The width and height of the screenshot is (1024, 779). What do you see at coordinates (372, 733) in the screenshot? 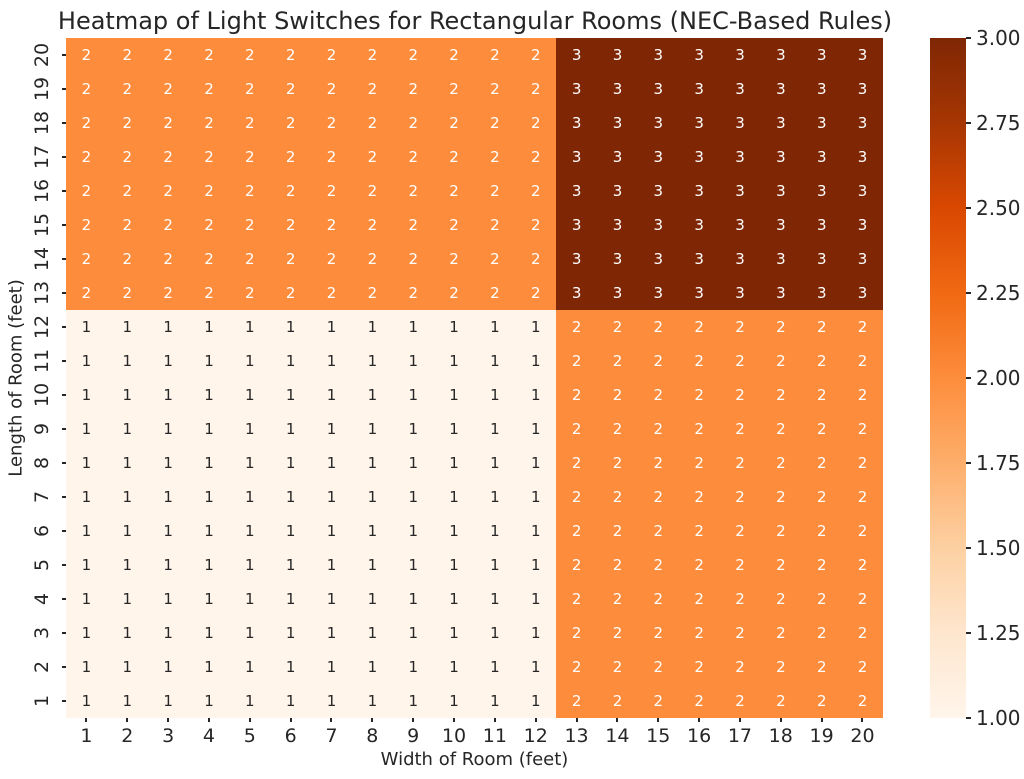
I see `x-tick-label: 8` at bounding box center [372, 733].